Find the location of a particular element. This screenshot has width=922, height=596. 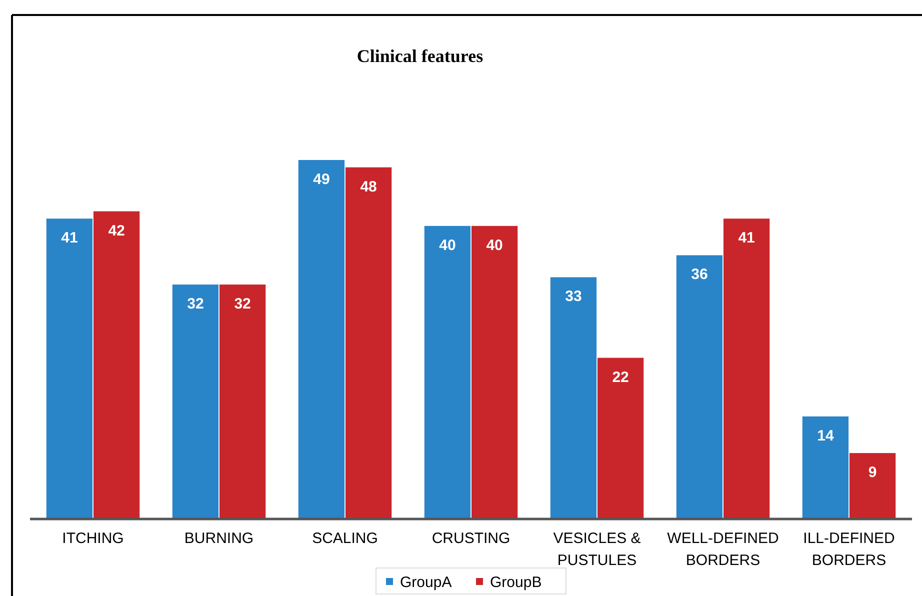

data-label: 42 is located at coordinates (116, 231).